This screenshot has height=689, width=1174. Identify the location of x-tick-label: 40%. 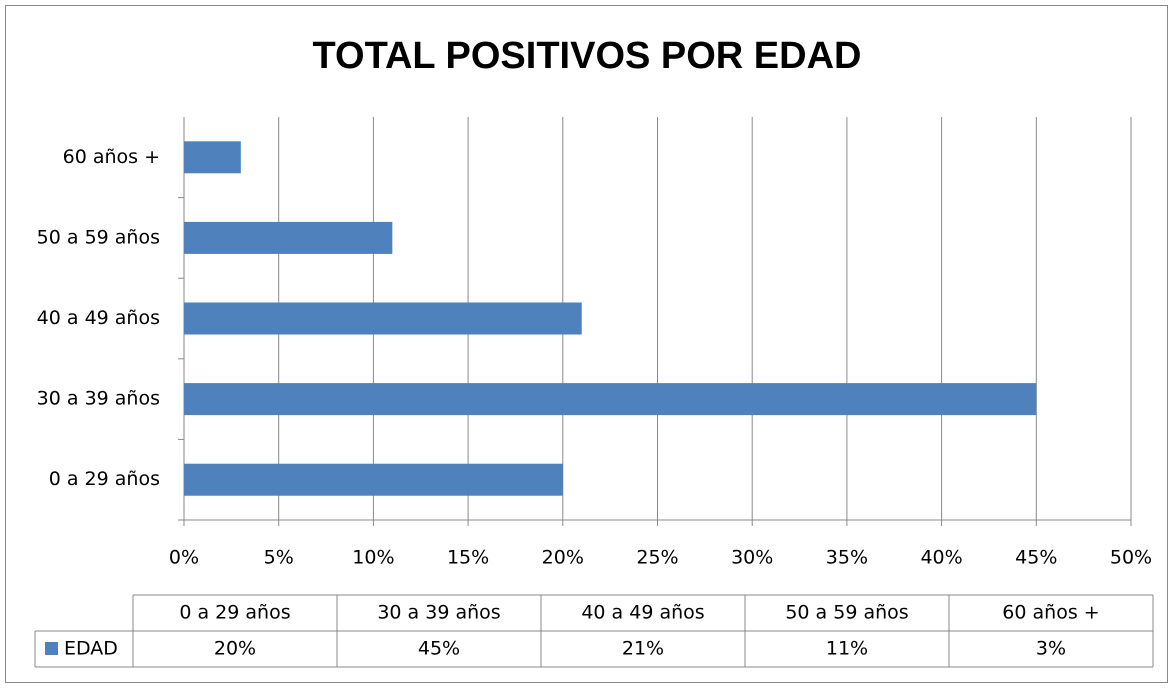
(941, 558).